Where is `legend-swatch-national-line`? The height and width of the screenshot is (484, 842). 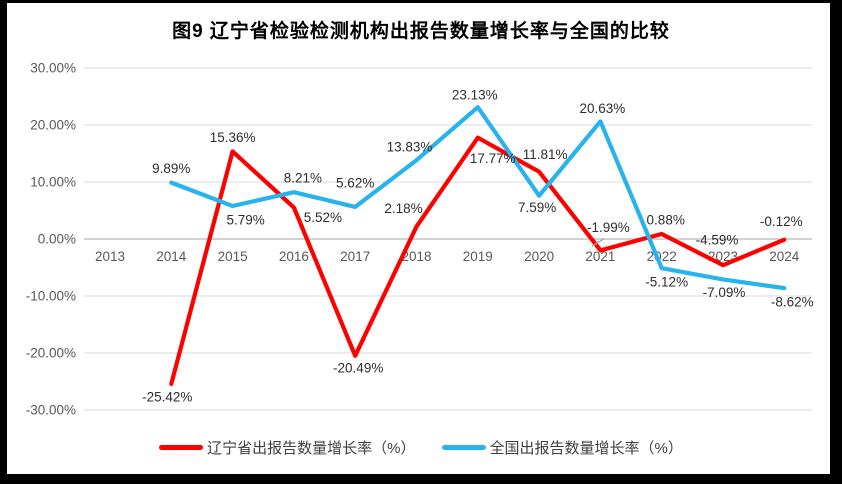 legend-swatch-national-line is located at coordinates (463, 447).